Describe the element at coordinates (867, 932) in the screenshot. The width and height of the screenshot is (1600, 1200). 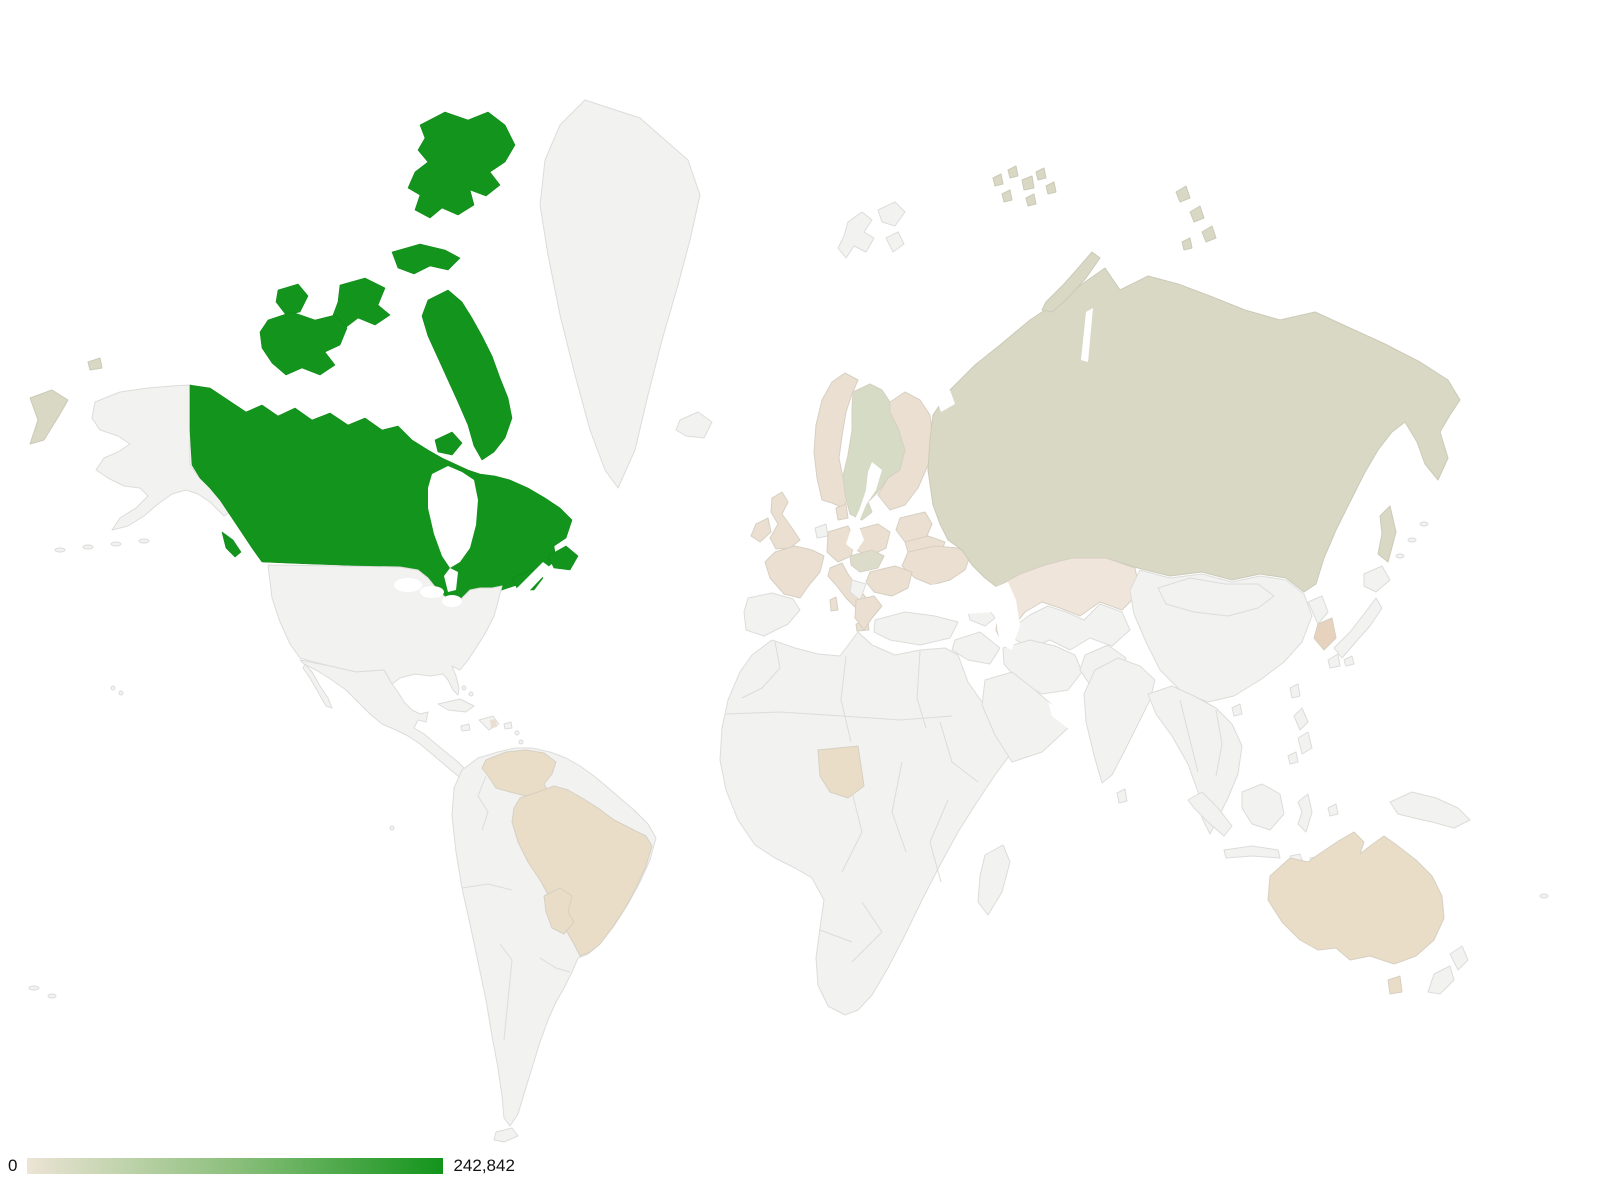
I see `border-zambia` at that location.